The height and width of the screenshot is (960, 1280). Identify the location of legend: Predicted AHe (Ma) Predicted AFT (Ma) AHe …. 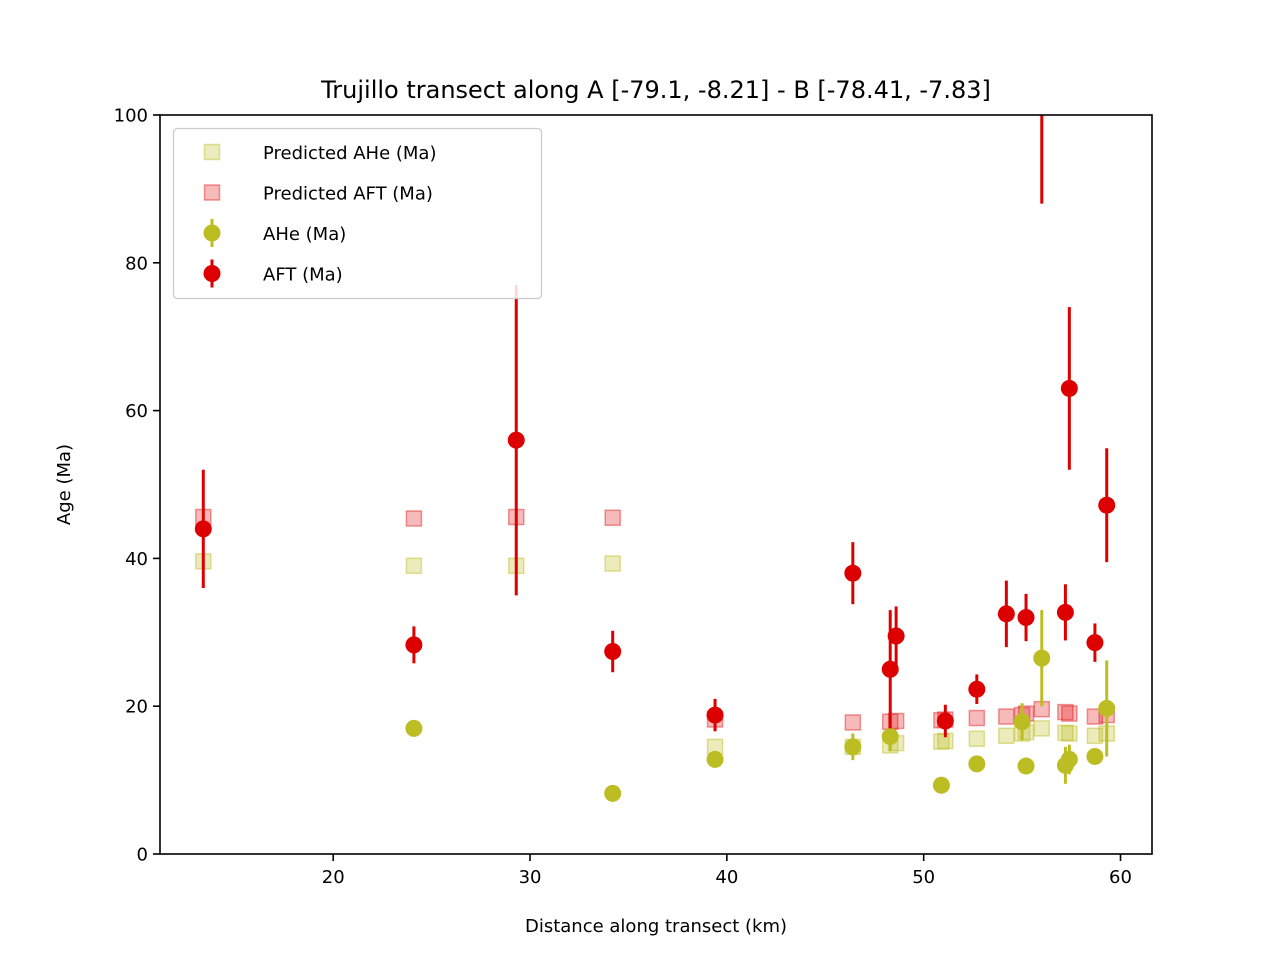
(357, 213).